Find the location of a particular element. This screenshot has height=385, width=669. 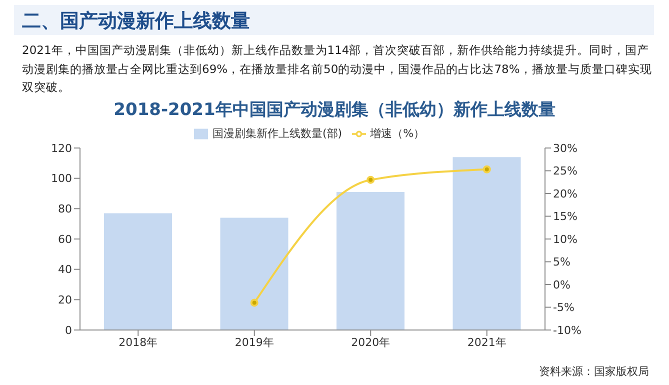

y-tick-label: 80 is located at coordinates (65, 209).